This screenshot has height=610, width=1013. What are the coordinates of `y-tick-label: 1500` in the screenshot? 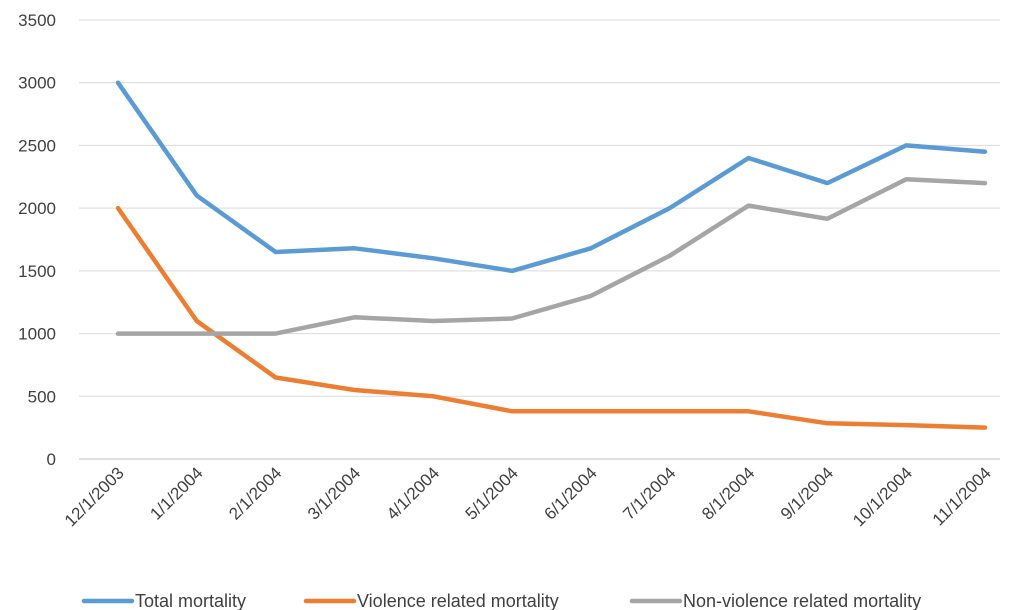 It's located at (37, 271).